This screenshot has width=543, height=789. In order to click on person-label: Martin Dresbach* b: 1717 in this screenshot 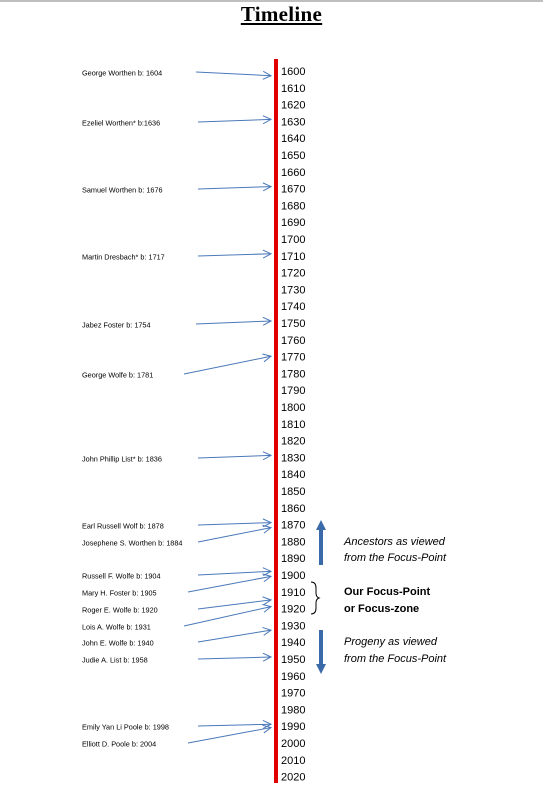, I will do `click(123, 257)`.